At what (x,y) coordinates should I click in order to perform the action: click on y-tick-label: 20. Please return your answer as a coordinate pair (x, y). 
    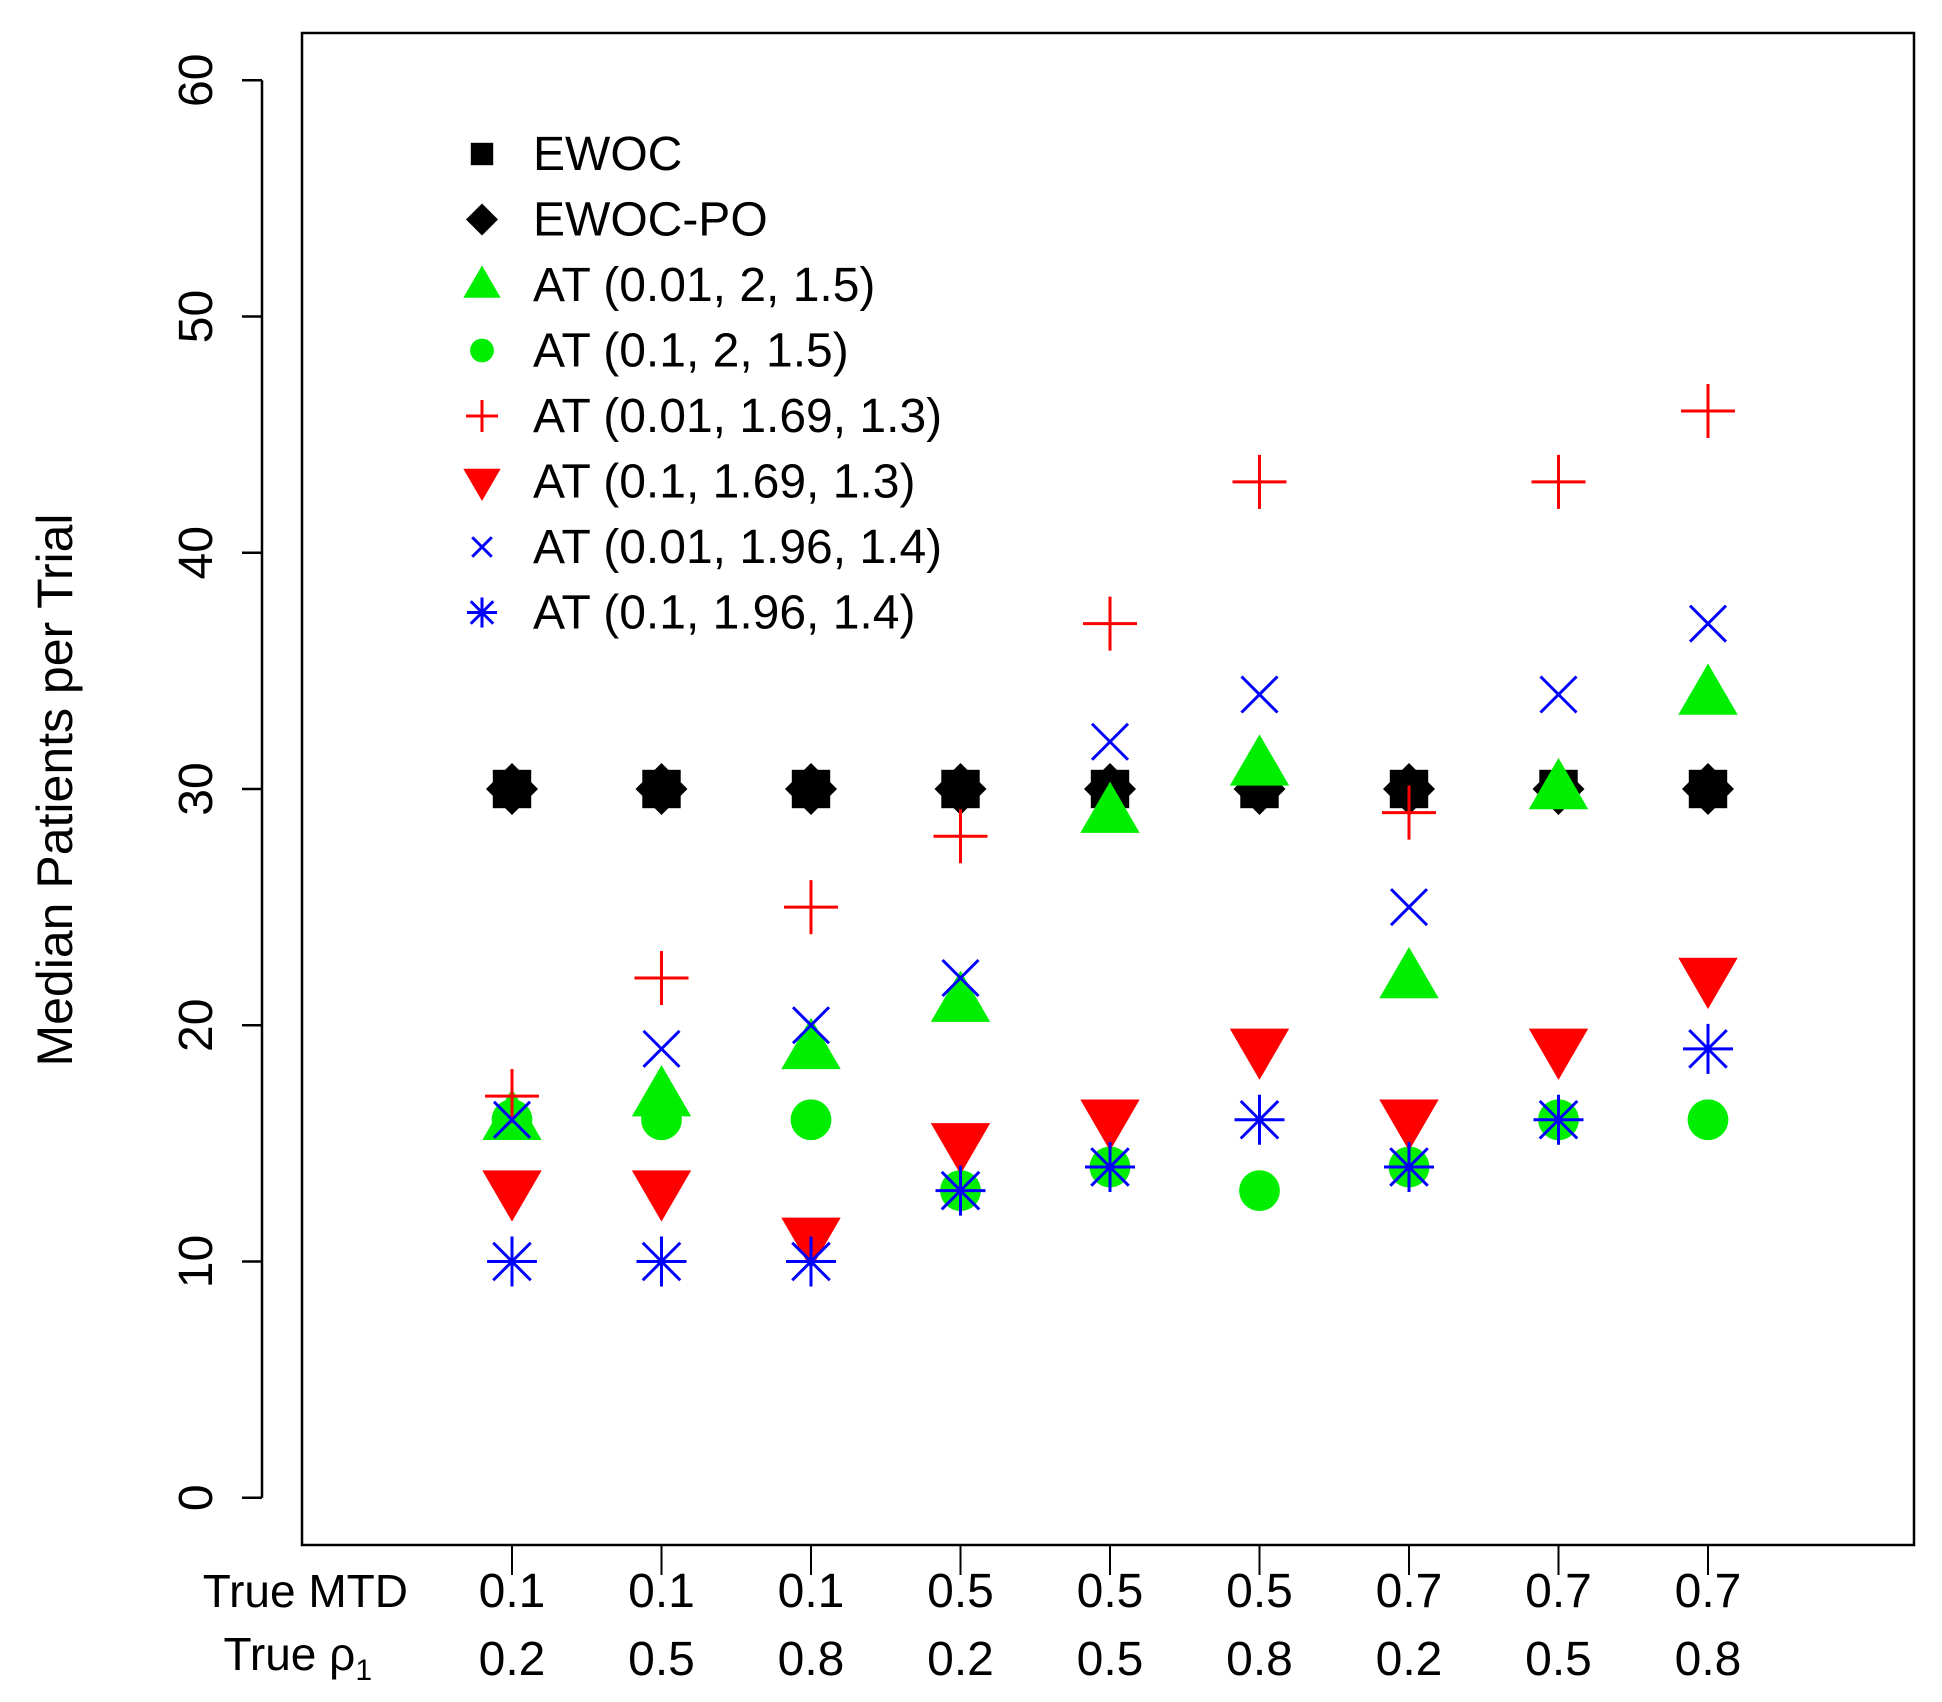
    Looking at the image, I should click on (196, 1025).